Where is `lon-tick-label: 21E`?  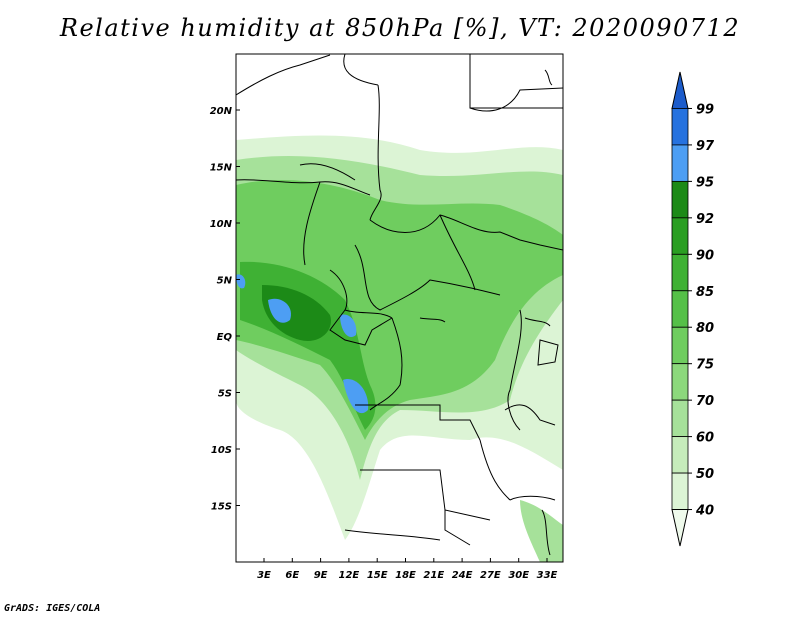 lon-tick-label: 21E is located at coordinates (433, 575).